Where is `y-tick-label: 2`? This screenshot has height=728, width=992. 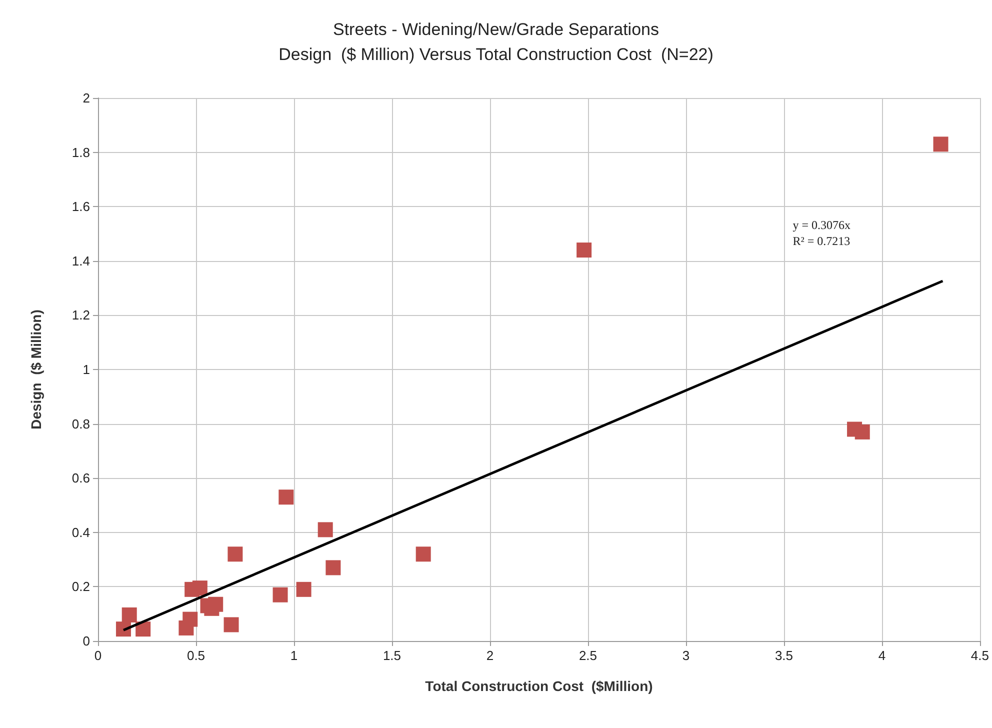 y-tick-label: 2 is located at coordinates (86, 98).